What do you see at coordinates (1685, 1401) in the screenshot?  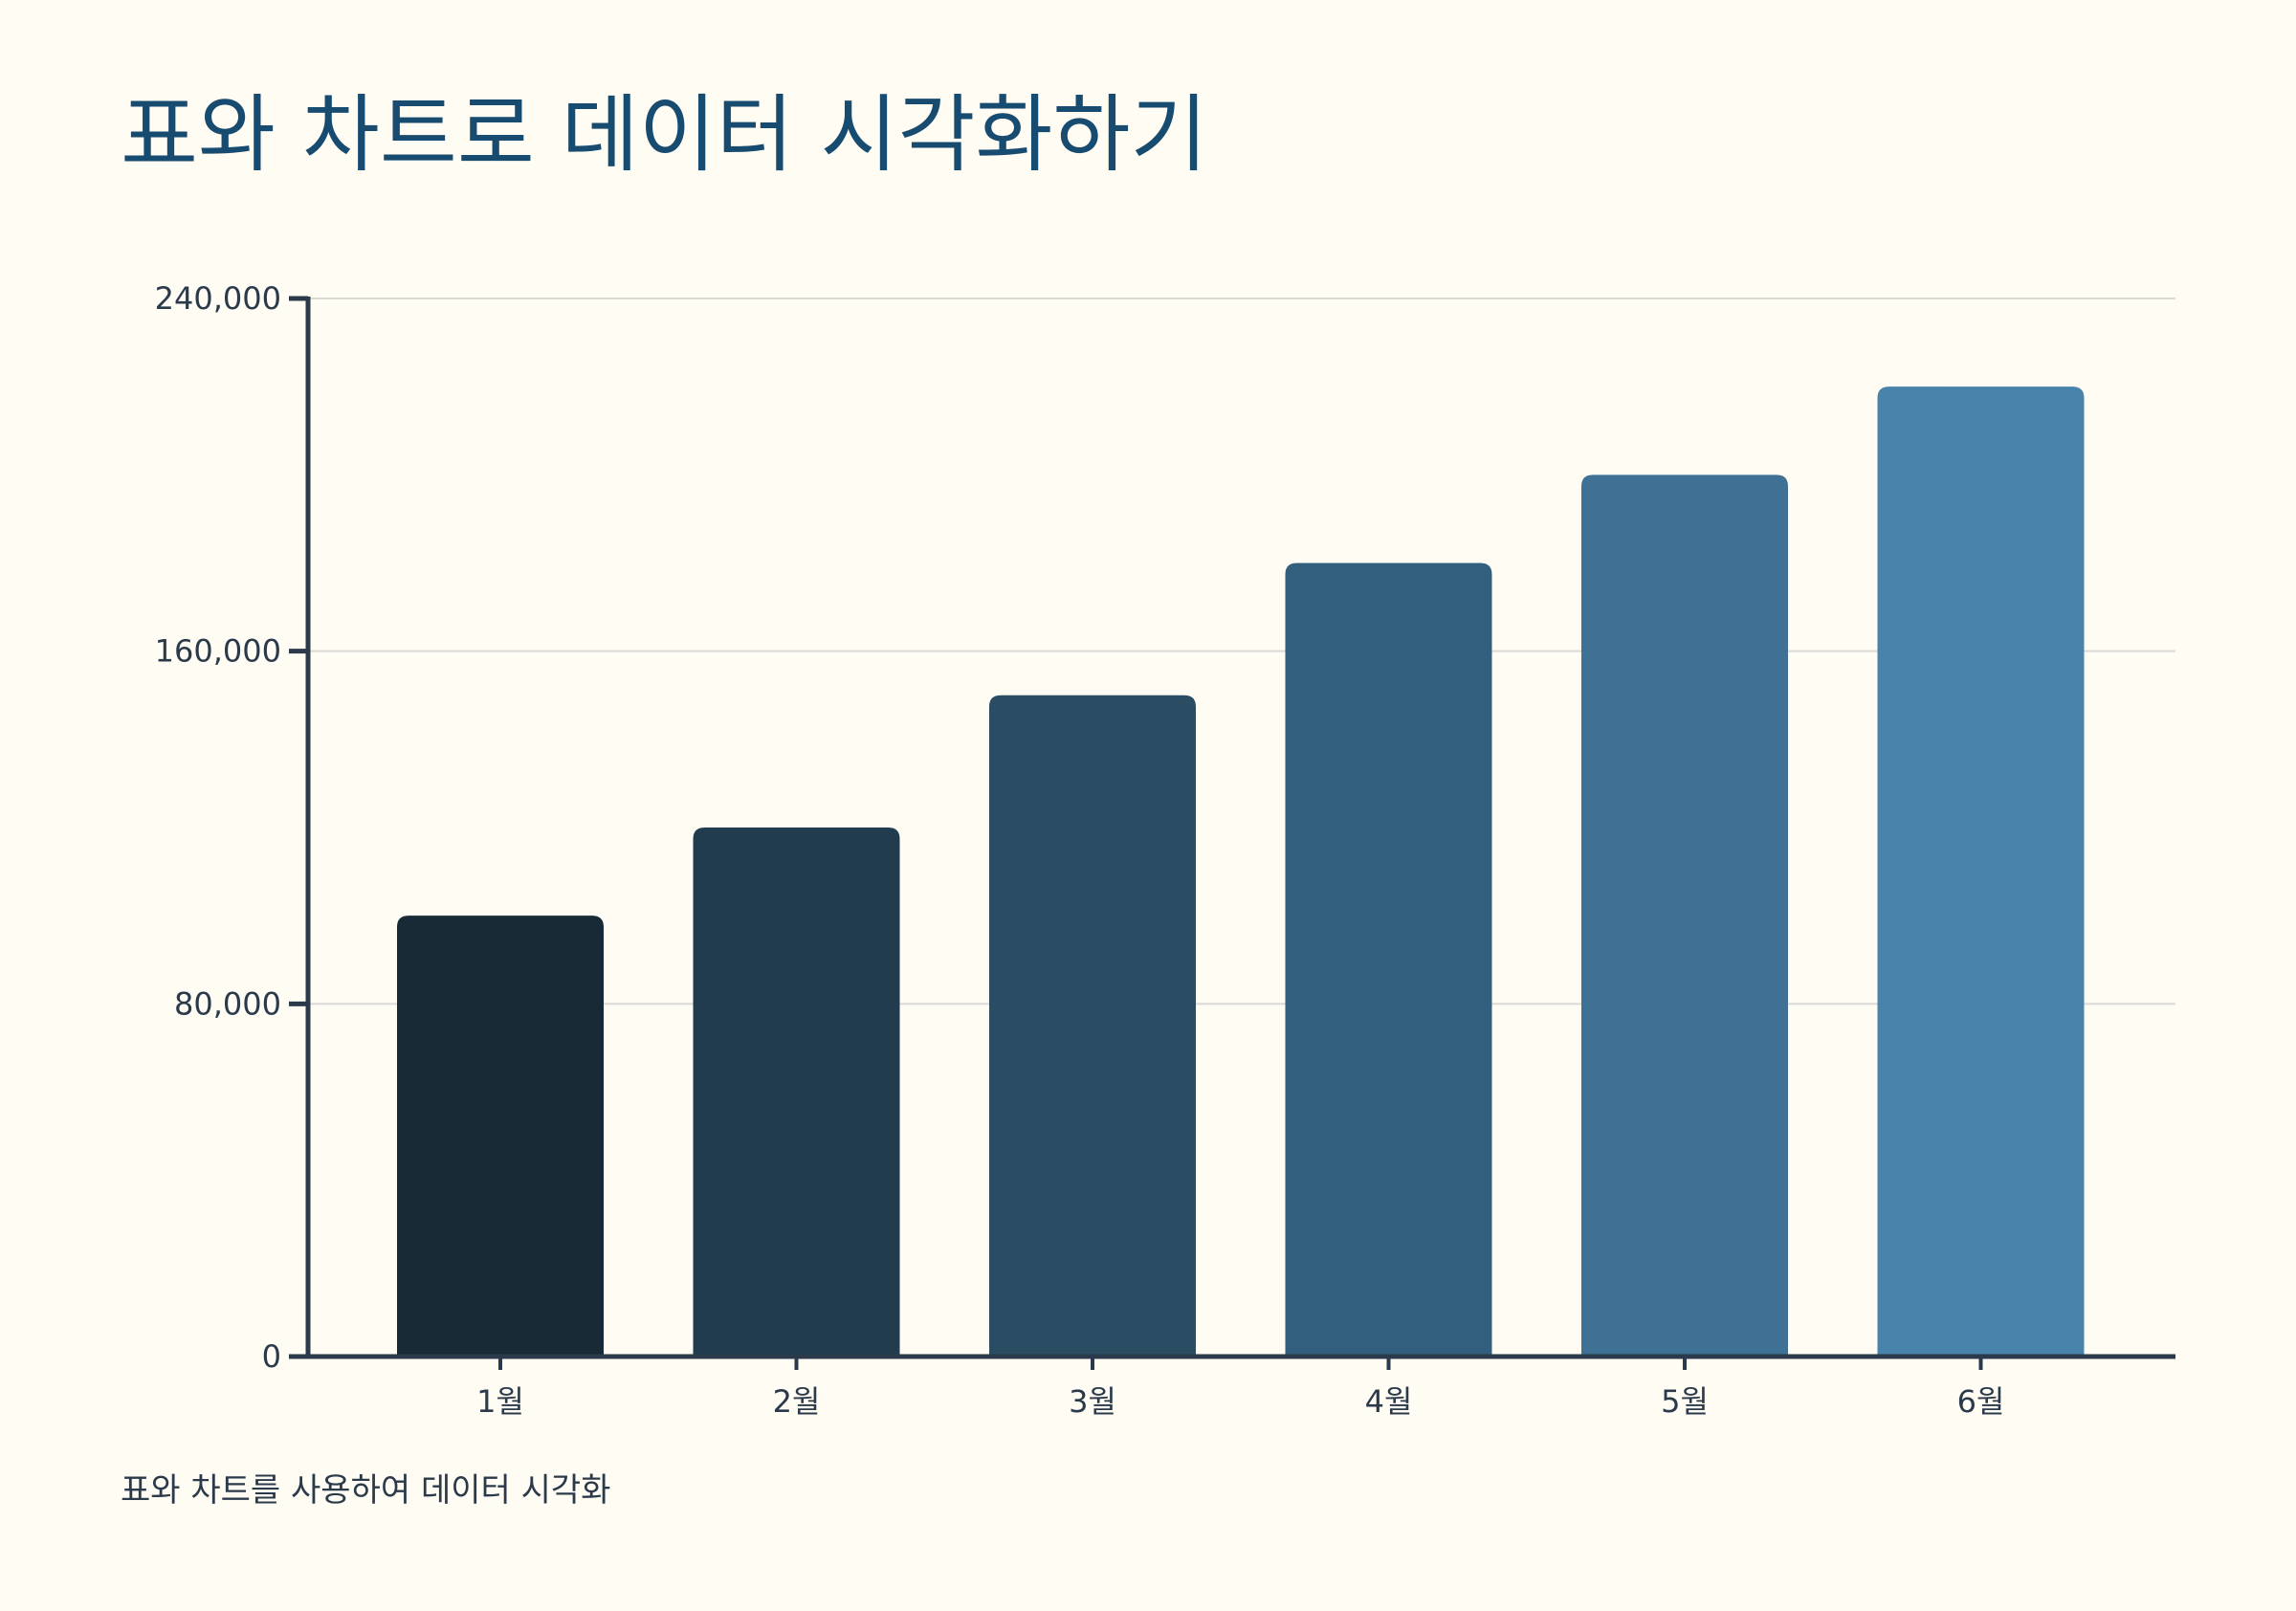 I see `x-tick-label: 5월` at bounding box center [1685, 1401].